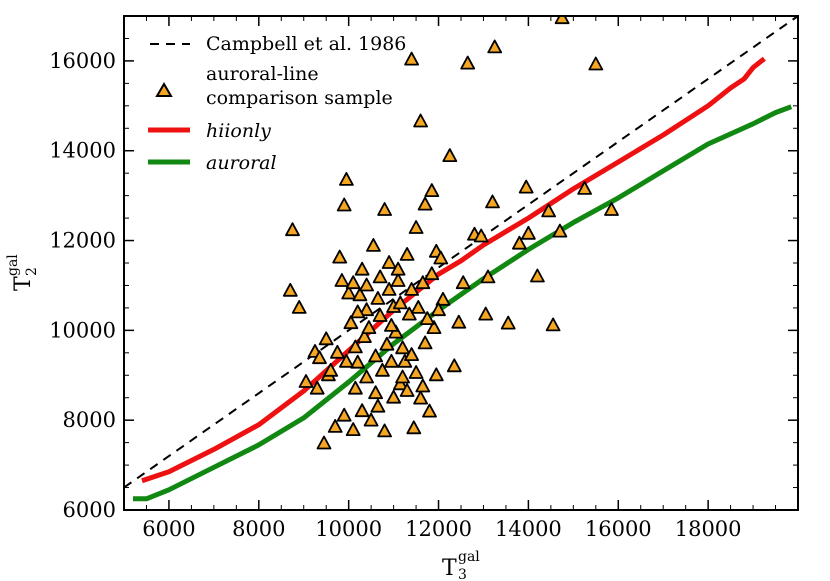  I want to click on legend-label-auroral: auroral, so click(241, 163).